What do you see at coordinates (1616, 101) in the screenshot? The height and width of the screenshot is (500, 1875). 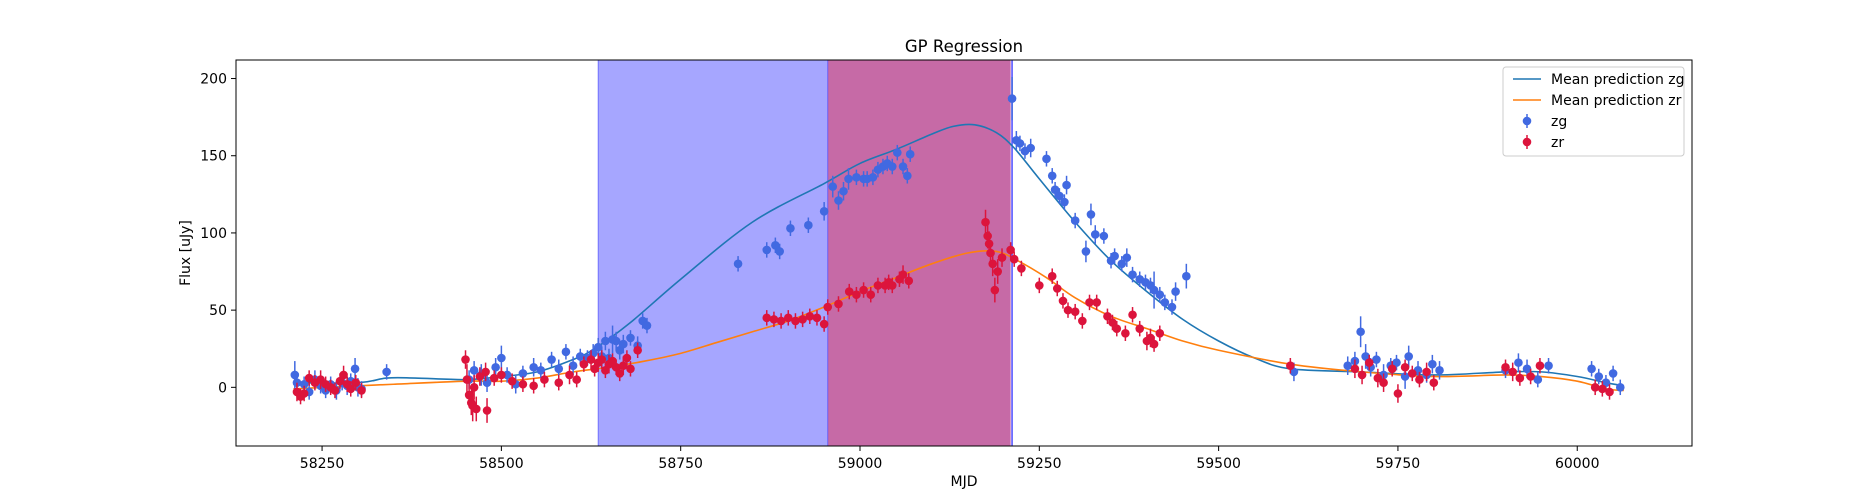 I see `legend-label: Mean prediction zr` at bounding box center [1616, 101].